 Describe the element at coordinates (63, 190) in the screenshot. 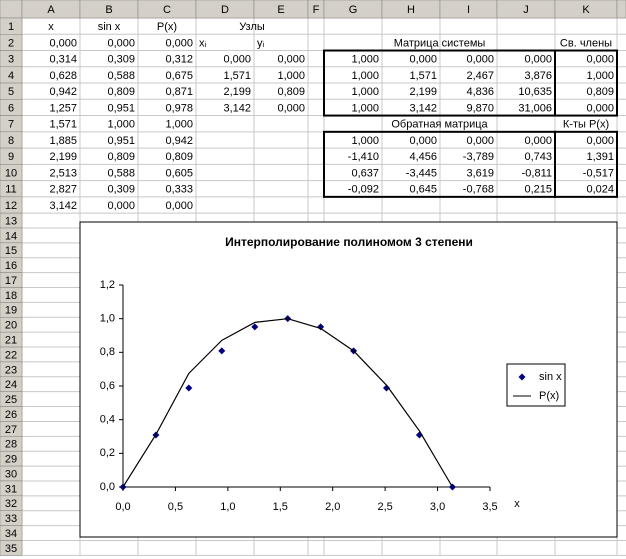

I see `cell: 2,827` at that location.